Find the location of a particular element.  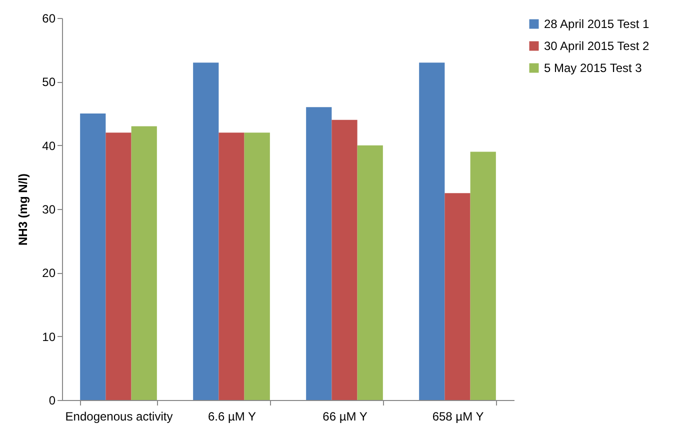

y-tick-label: 0 is located at coordinates (52, 401).